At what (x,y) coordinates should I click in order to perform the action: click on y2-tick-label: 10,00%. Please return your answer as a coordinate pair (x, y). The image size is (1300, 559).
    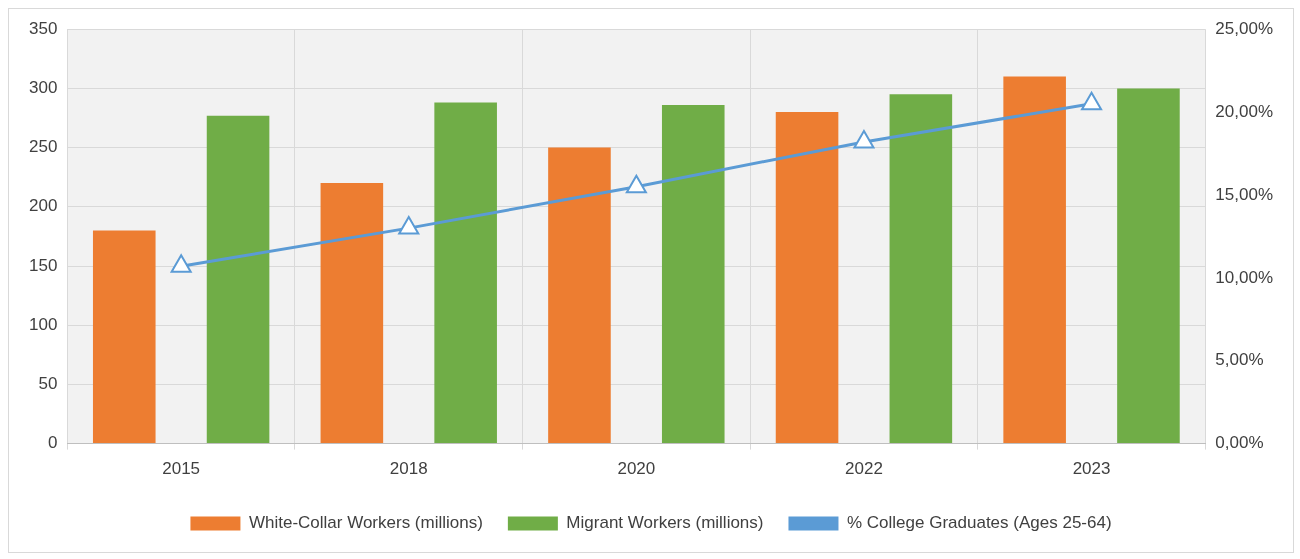
    Looking at the image, I should click on (1244, 277).